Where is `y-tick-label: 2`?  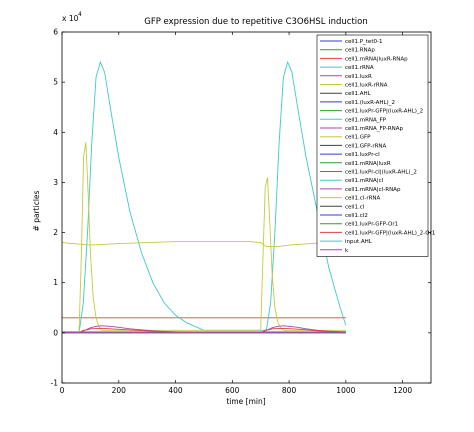
y-tick-label: 2 is located at coordinates (55, 232).